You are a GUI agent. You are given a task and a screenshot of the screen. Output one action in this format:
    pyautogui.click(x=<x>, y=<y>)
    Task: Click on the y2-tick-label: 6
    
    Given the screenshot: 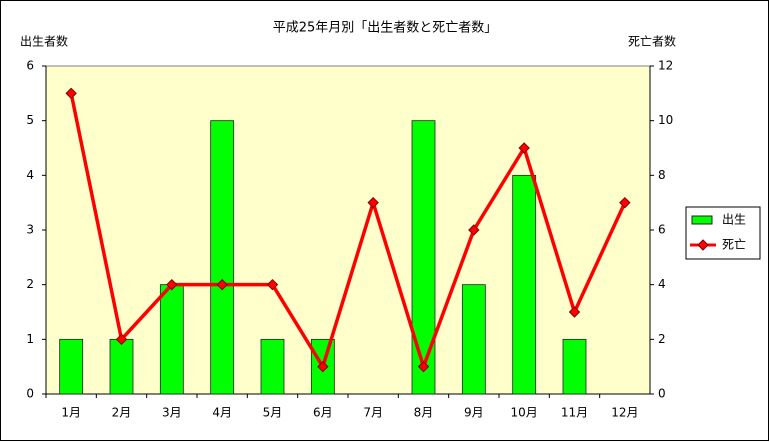 What is the action you would take?
    pyautogui.click(x=662, y=230)
    